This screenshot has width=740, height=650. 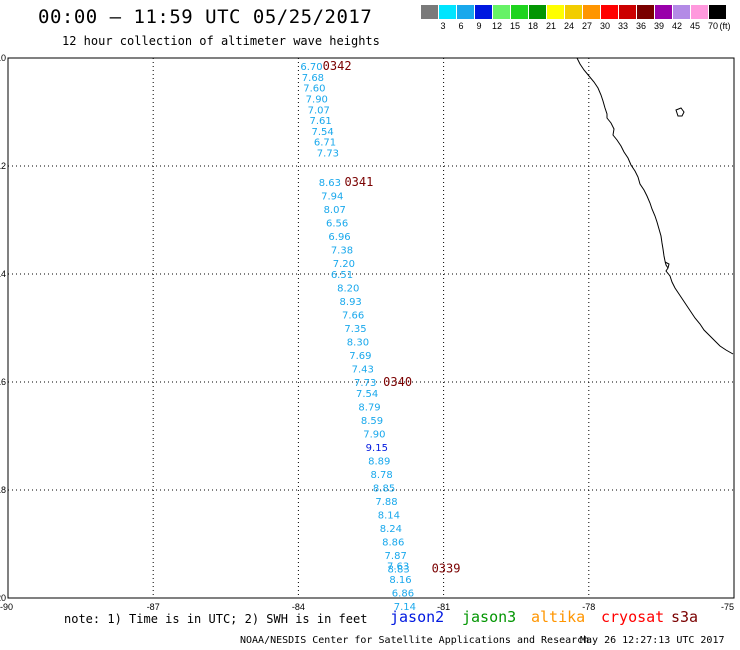 What do you see at coordinates (377, 448) in the screenshot?
I see `wave-height-value: 9.15` at bounding box center [377, 448].